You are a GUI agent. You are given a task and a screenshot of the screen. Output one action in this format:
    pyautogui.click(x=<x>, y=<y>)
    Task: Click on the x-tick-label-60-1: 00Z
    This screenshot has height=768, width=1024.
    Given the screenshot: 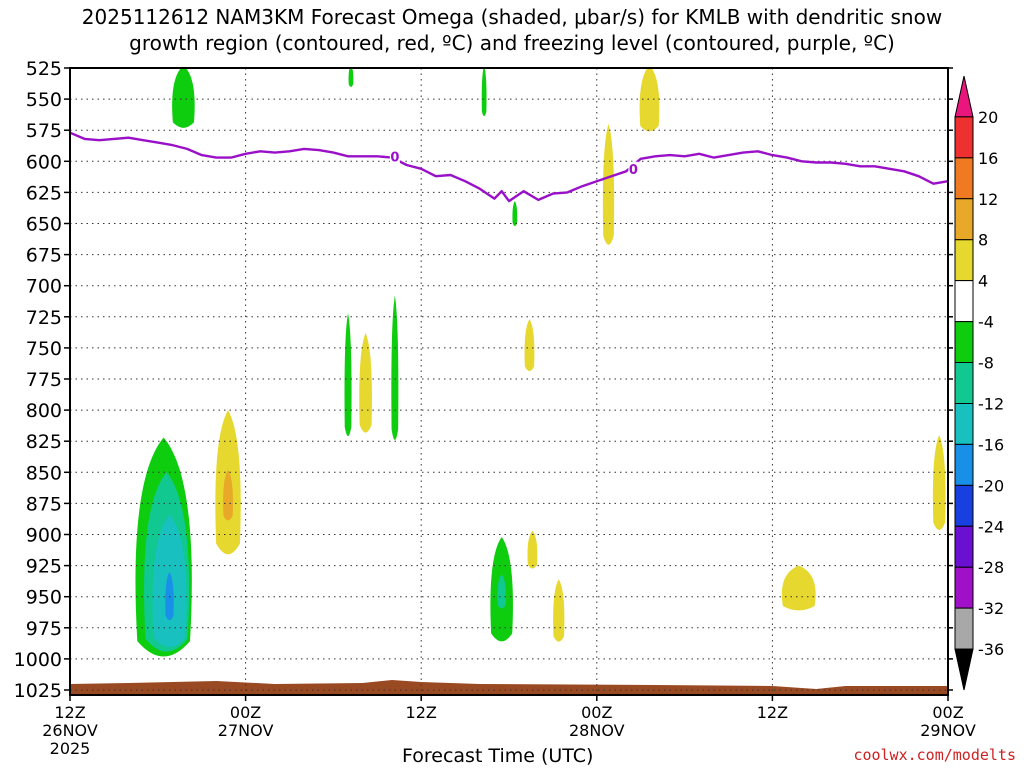 What is the action you would take?
    pyautogui.click(x=947, y=712)
    